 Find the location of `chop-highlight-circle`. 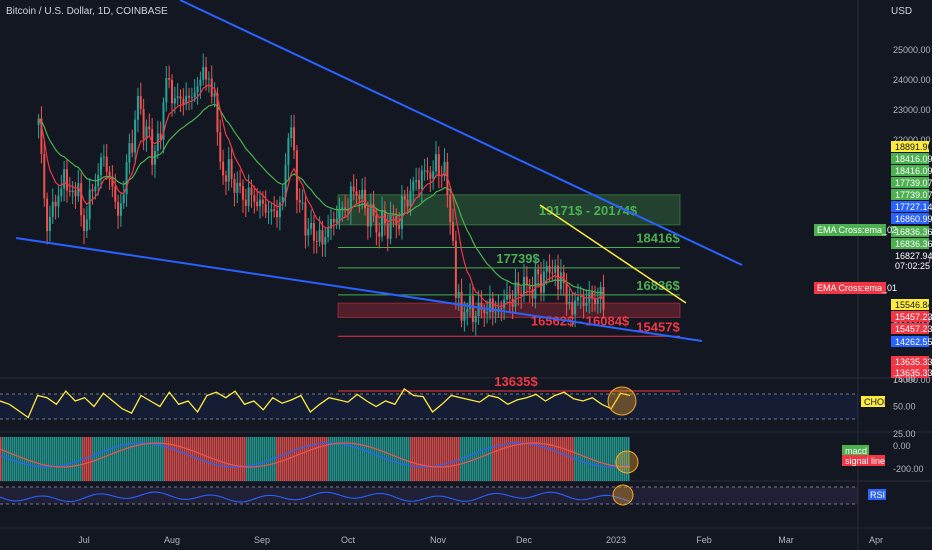

chop-highlight-circle is located at coordinates (622, 401).